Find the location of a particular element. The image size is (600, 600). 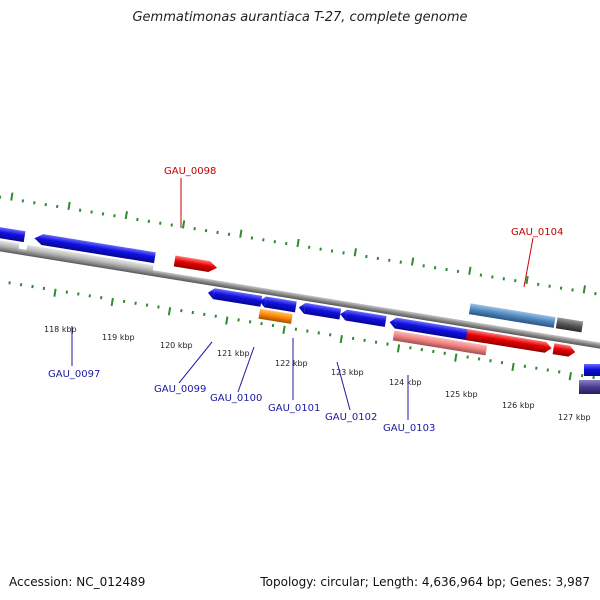

gene-dark-block is located at coordinates (569, 325).